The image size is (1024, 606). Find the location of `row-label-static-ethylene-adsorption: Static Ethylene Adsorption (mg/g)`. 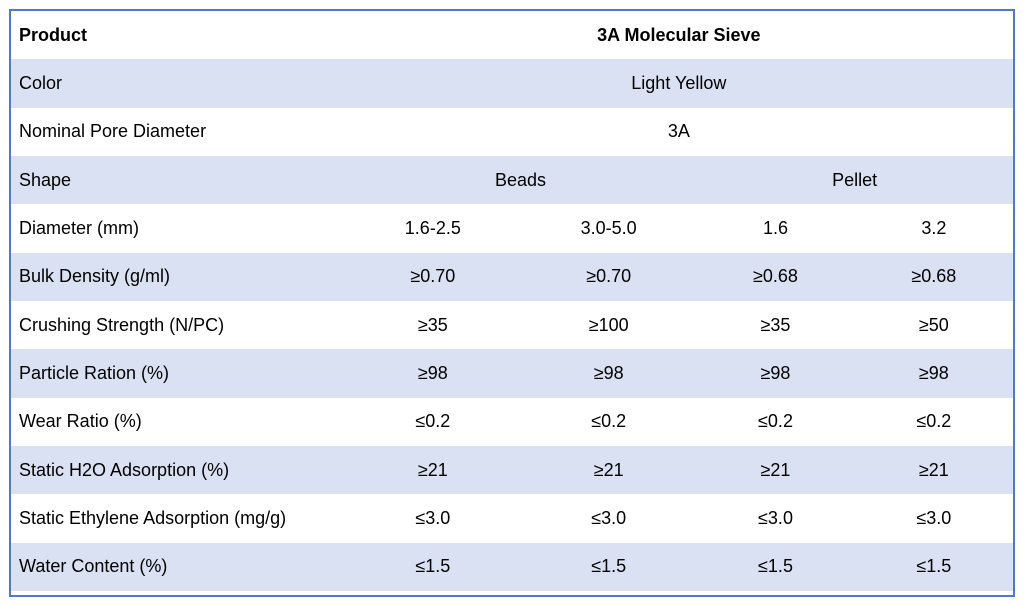

row-label-static-ethylene-adsorption: Static Ethylene Adsorption (mg/g) is located at coordinates (153, 517).